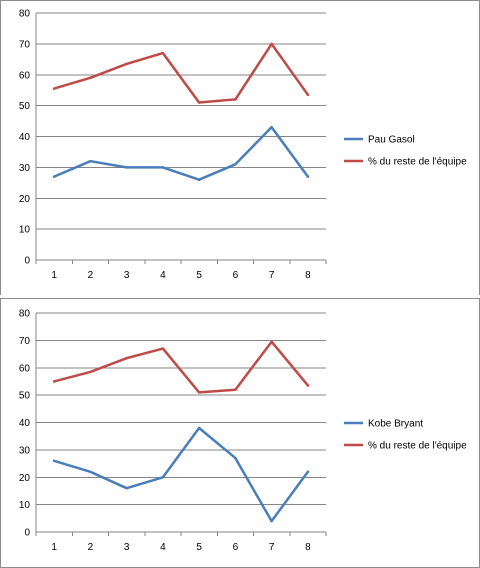 Image resolution: width=480 pixels, height=568 pixels. Describe the element at coordinates (391, 140) in the screenshot. I see `legend-label: Pau Gasol` at that location.